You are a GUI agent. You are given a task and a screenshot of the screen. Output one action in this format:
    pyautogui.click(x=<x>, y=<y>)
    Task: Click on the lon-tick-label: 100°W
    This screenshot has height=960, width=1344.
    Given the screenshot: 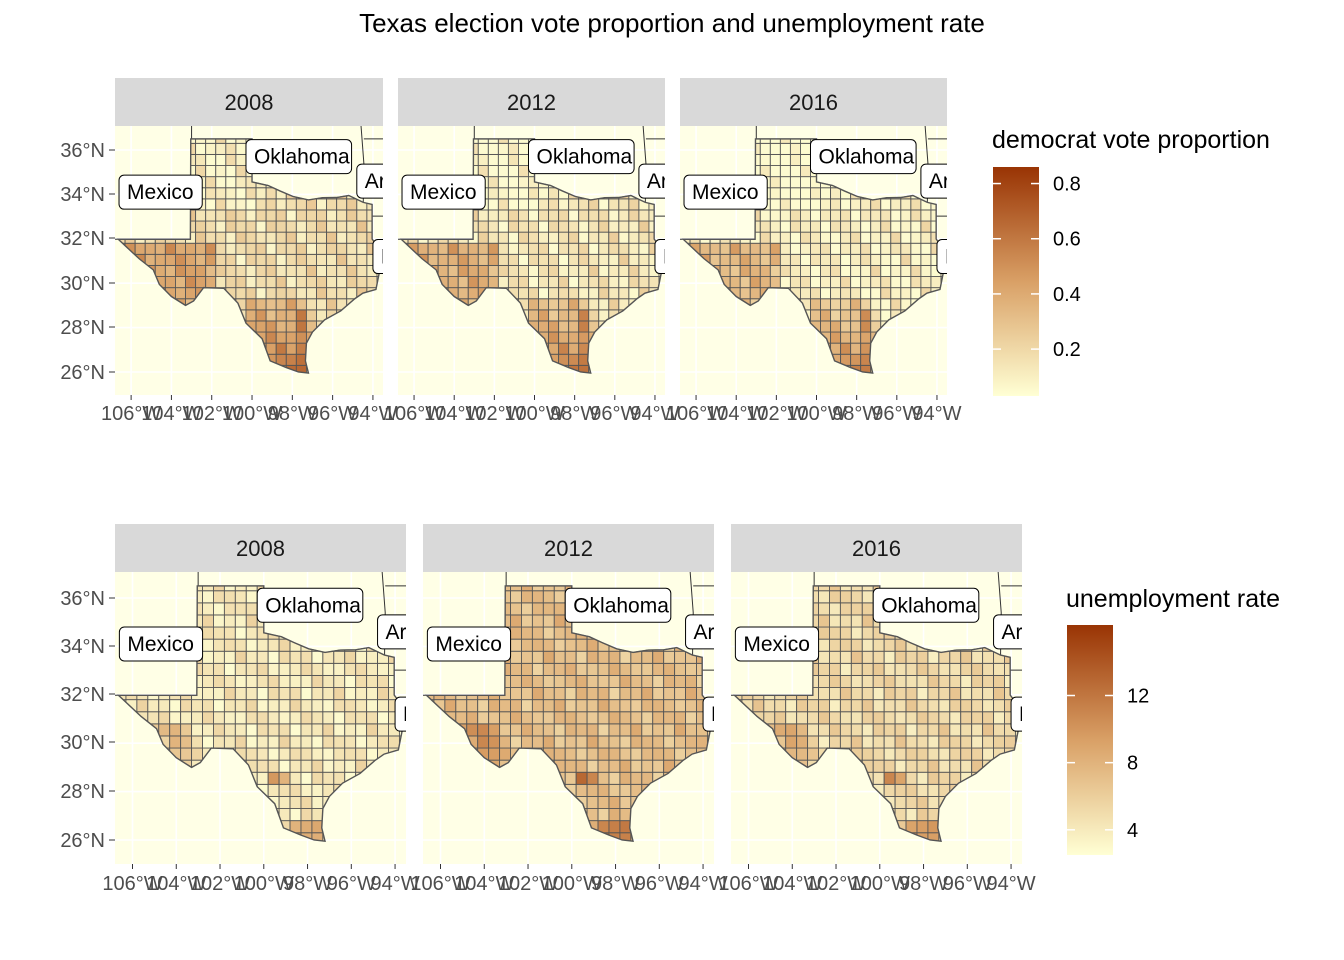 What is the action you would take?
    pyautogui.click(x=252, y=414)
    